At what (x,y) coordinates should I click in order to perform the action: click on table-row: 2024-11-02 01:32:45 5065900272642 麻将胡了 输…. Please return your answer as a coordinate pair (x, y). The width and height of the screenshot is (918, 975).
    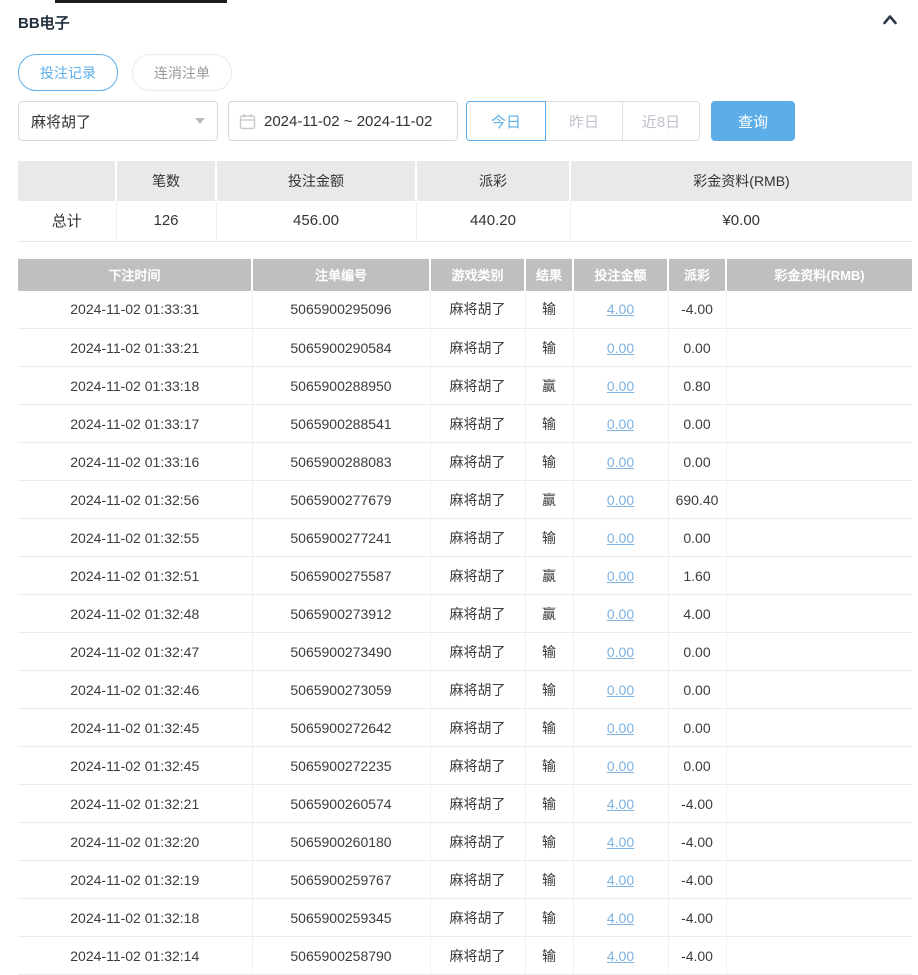
    Looking at the image, I should click on (465, 728).